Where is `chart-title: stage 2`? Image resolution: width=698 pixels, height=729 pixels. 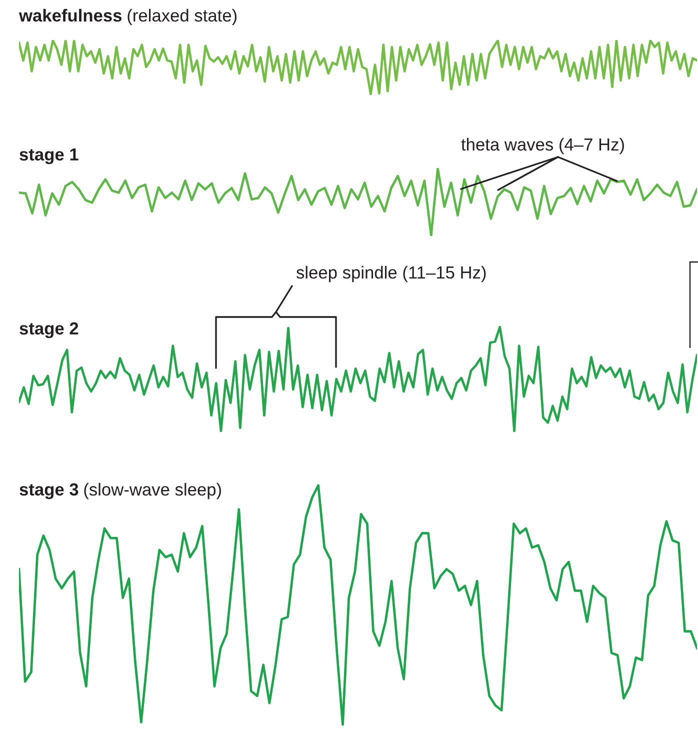 chart-title: stage 2 is located at coordinates (49, 330).